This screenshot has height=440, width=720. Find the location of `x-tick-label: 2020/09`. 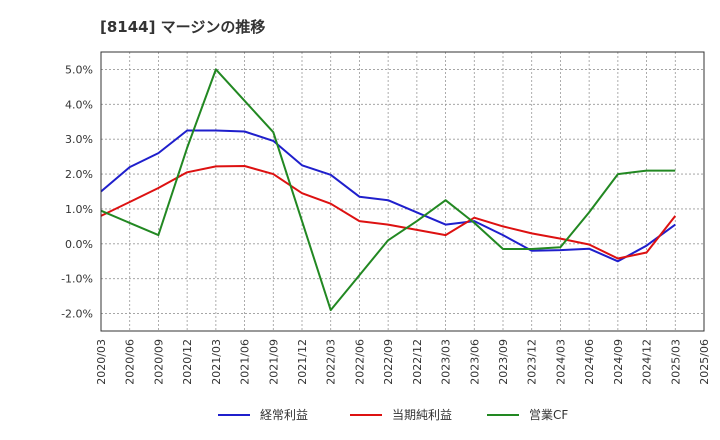

x-tick-label: 2020/09 is located at coordinates (158, 362).